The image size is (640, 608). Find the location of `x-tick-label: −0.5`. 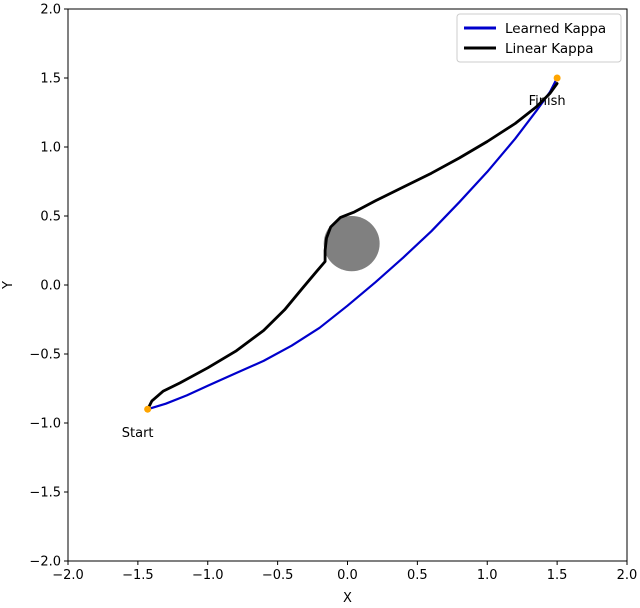

x-tick-label: −0.5 is located at coordinates (278, 575).